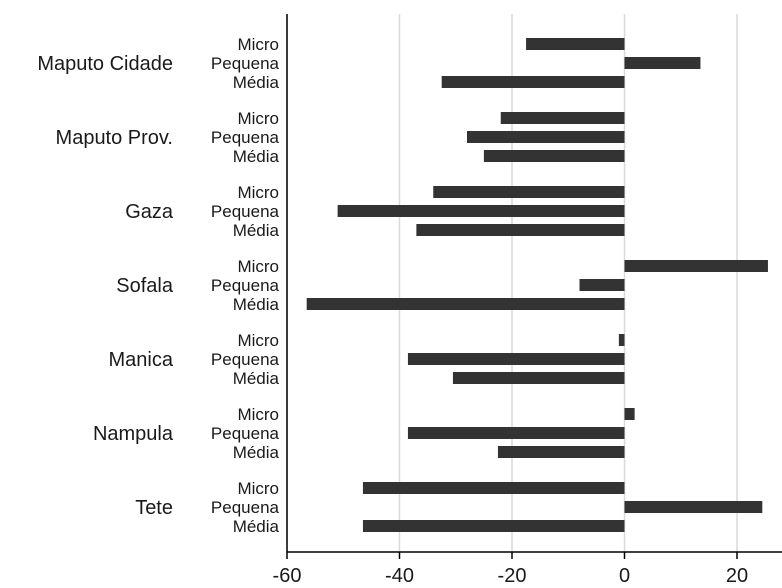  What do you see at coordinates (149, 212) in the screenshot?
I see `group-label: Gaza` at bounding box center [149, 212].